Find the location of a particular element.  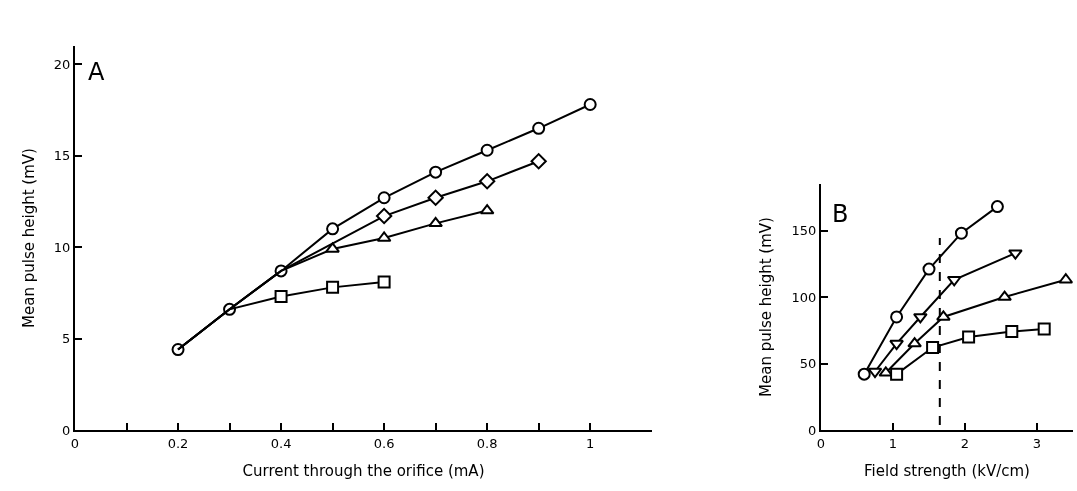

x-tick-label: 0.8 is located at coordinates (487, 443).